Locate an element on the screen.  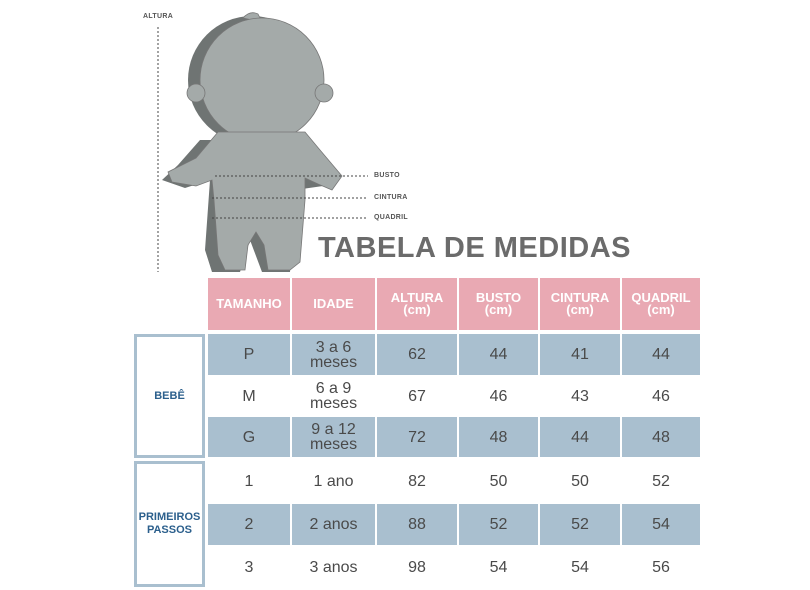
table-cell-size-text: M is located at coordinates (249, 396).